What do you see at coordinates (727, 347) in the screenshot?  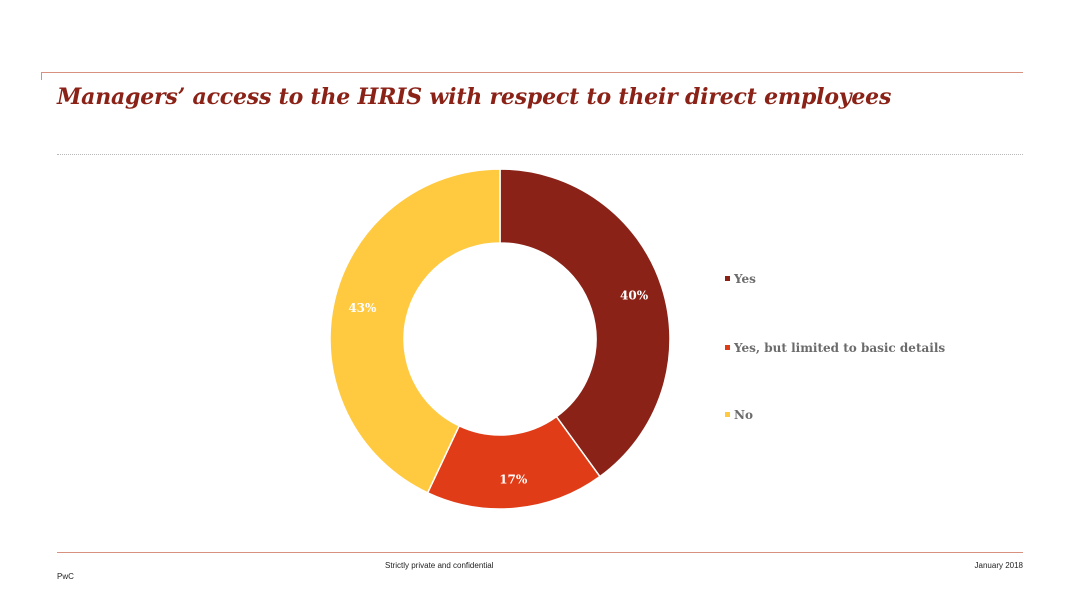 I see `legend-swatch-yes-limited` at bounding box center [727, 347].